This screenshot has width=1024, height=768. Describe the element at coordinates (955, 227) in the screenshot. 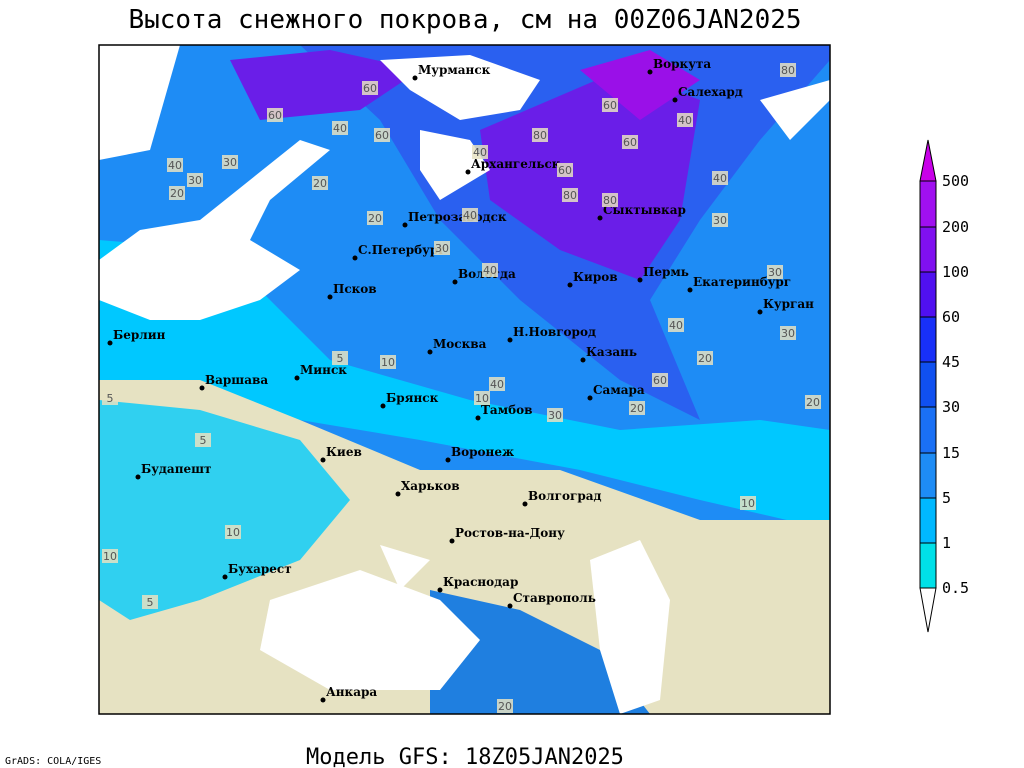

I see `colorbar-label: 200` at that location.